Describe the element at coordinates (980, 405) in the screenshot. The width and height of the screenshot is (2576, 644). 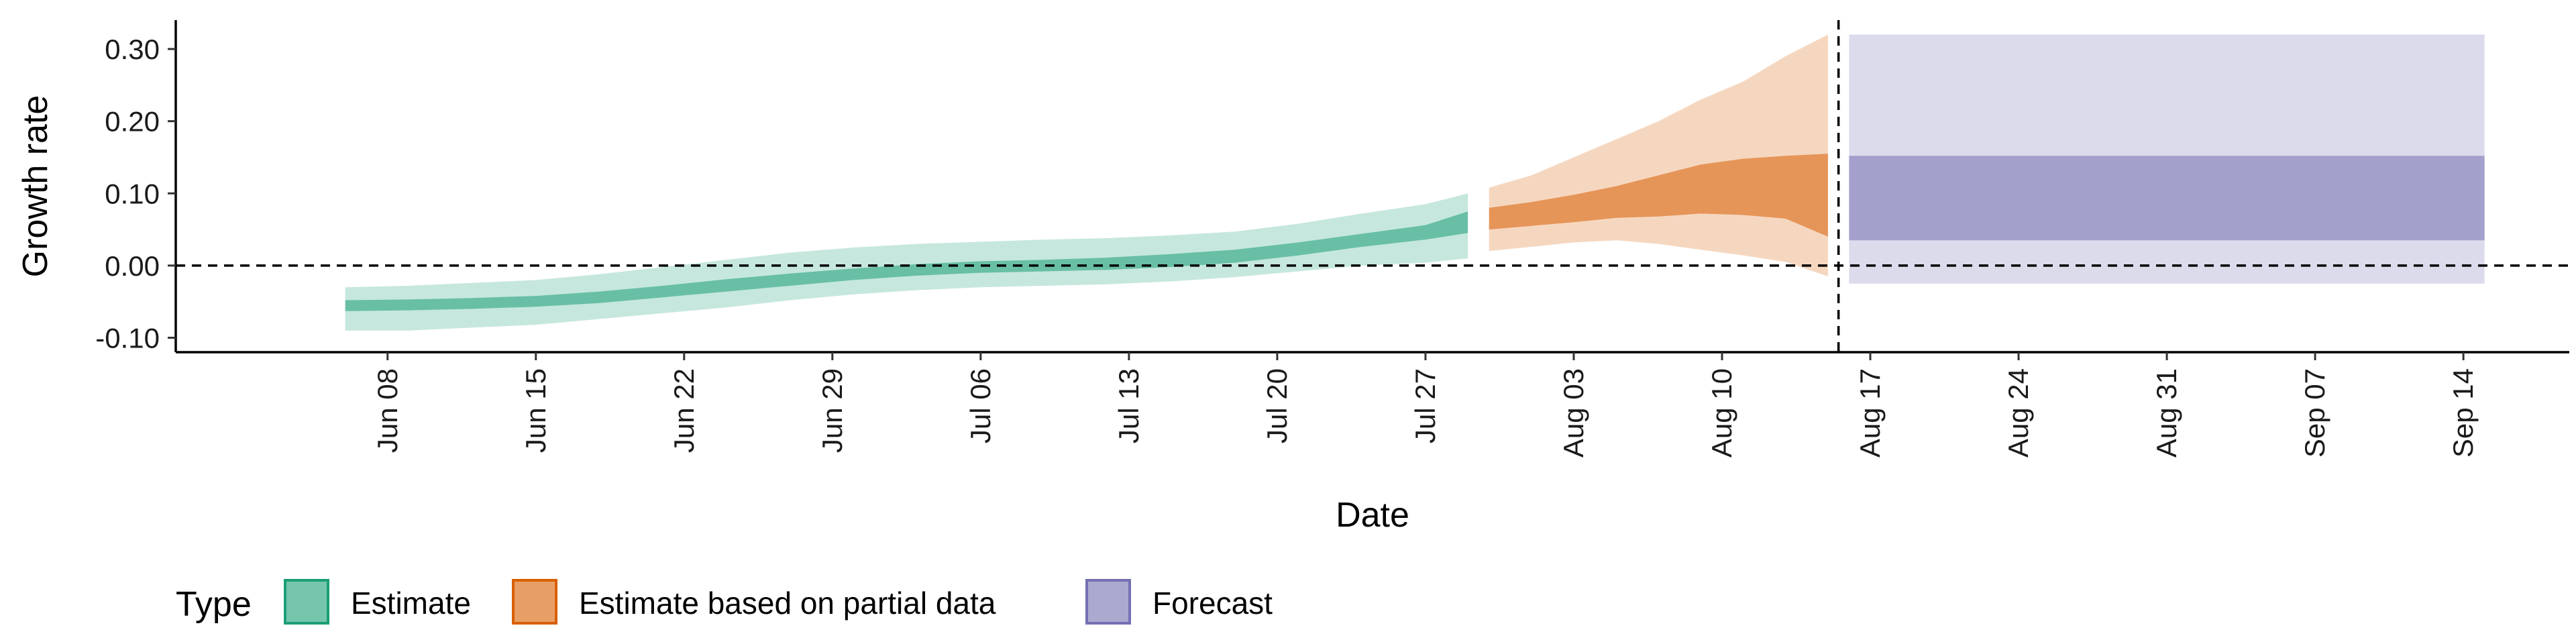
I see `x-tick-label: Jul 06` at that location.